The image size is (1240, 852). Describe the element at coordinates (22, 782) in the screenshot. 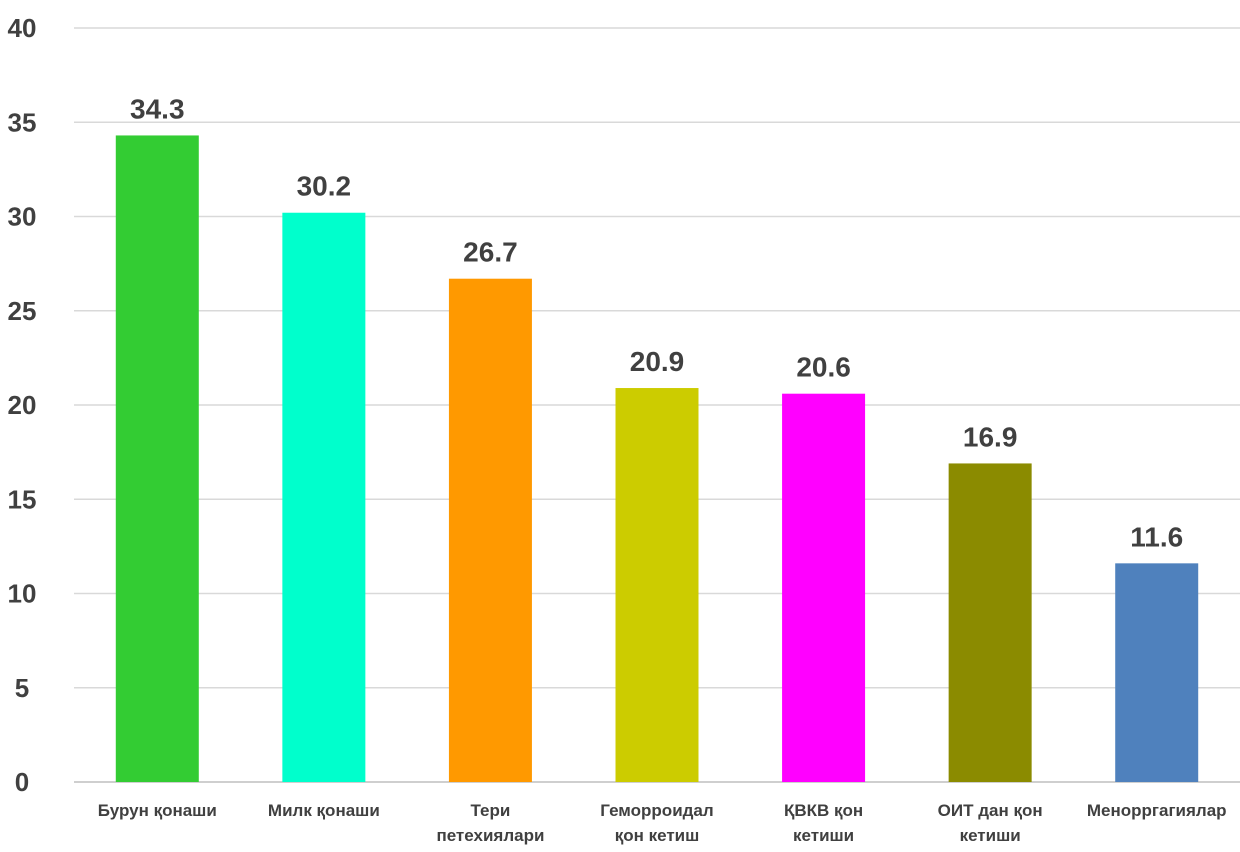

I see `y-tick-label: 0` at that location.